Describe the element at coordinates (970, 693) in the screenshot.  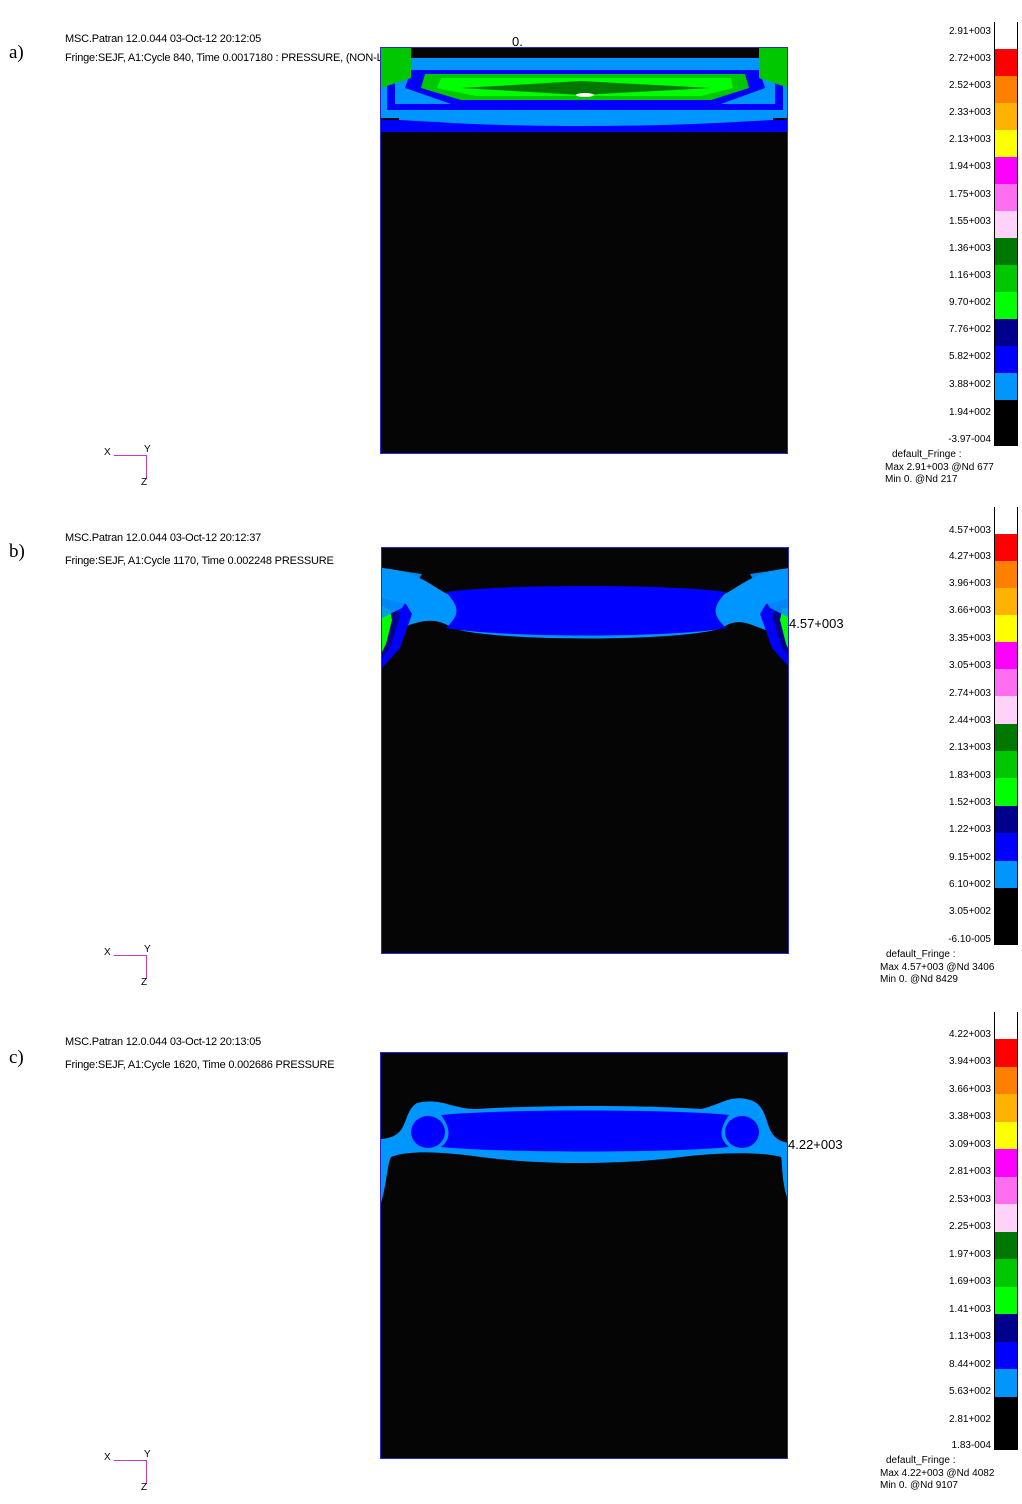
I see `legend-tick: 2.74+003` at that location.